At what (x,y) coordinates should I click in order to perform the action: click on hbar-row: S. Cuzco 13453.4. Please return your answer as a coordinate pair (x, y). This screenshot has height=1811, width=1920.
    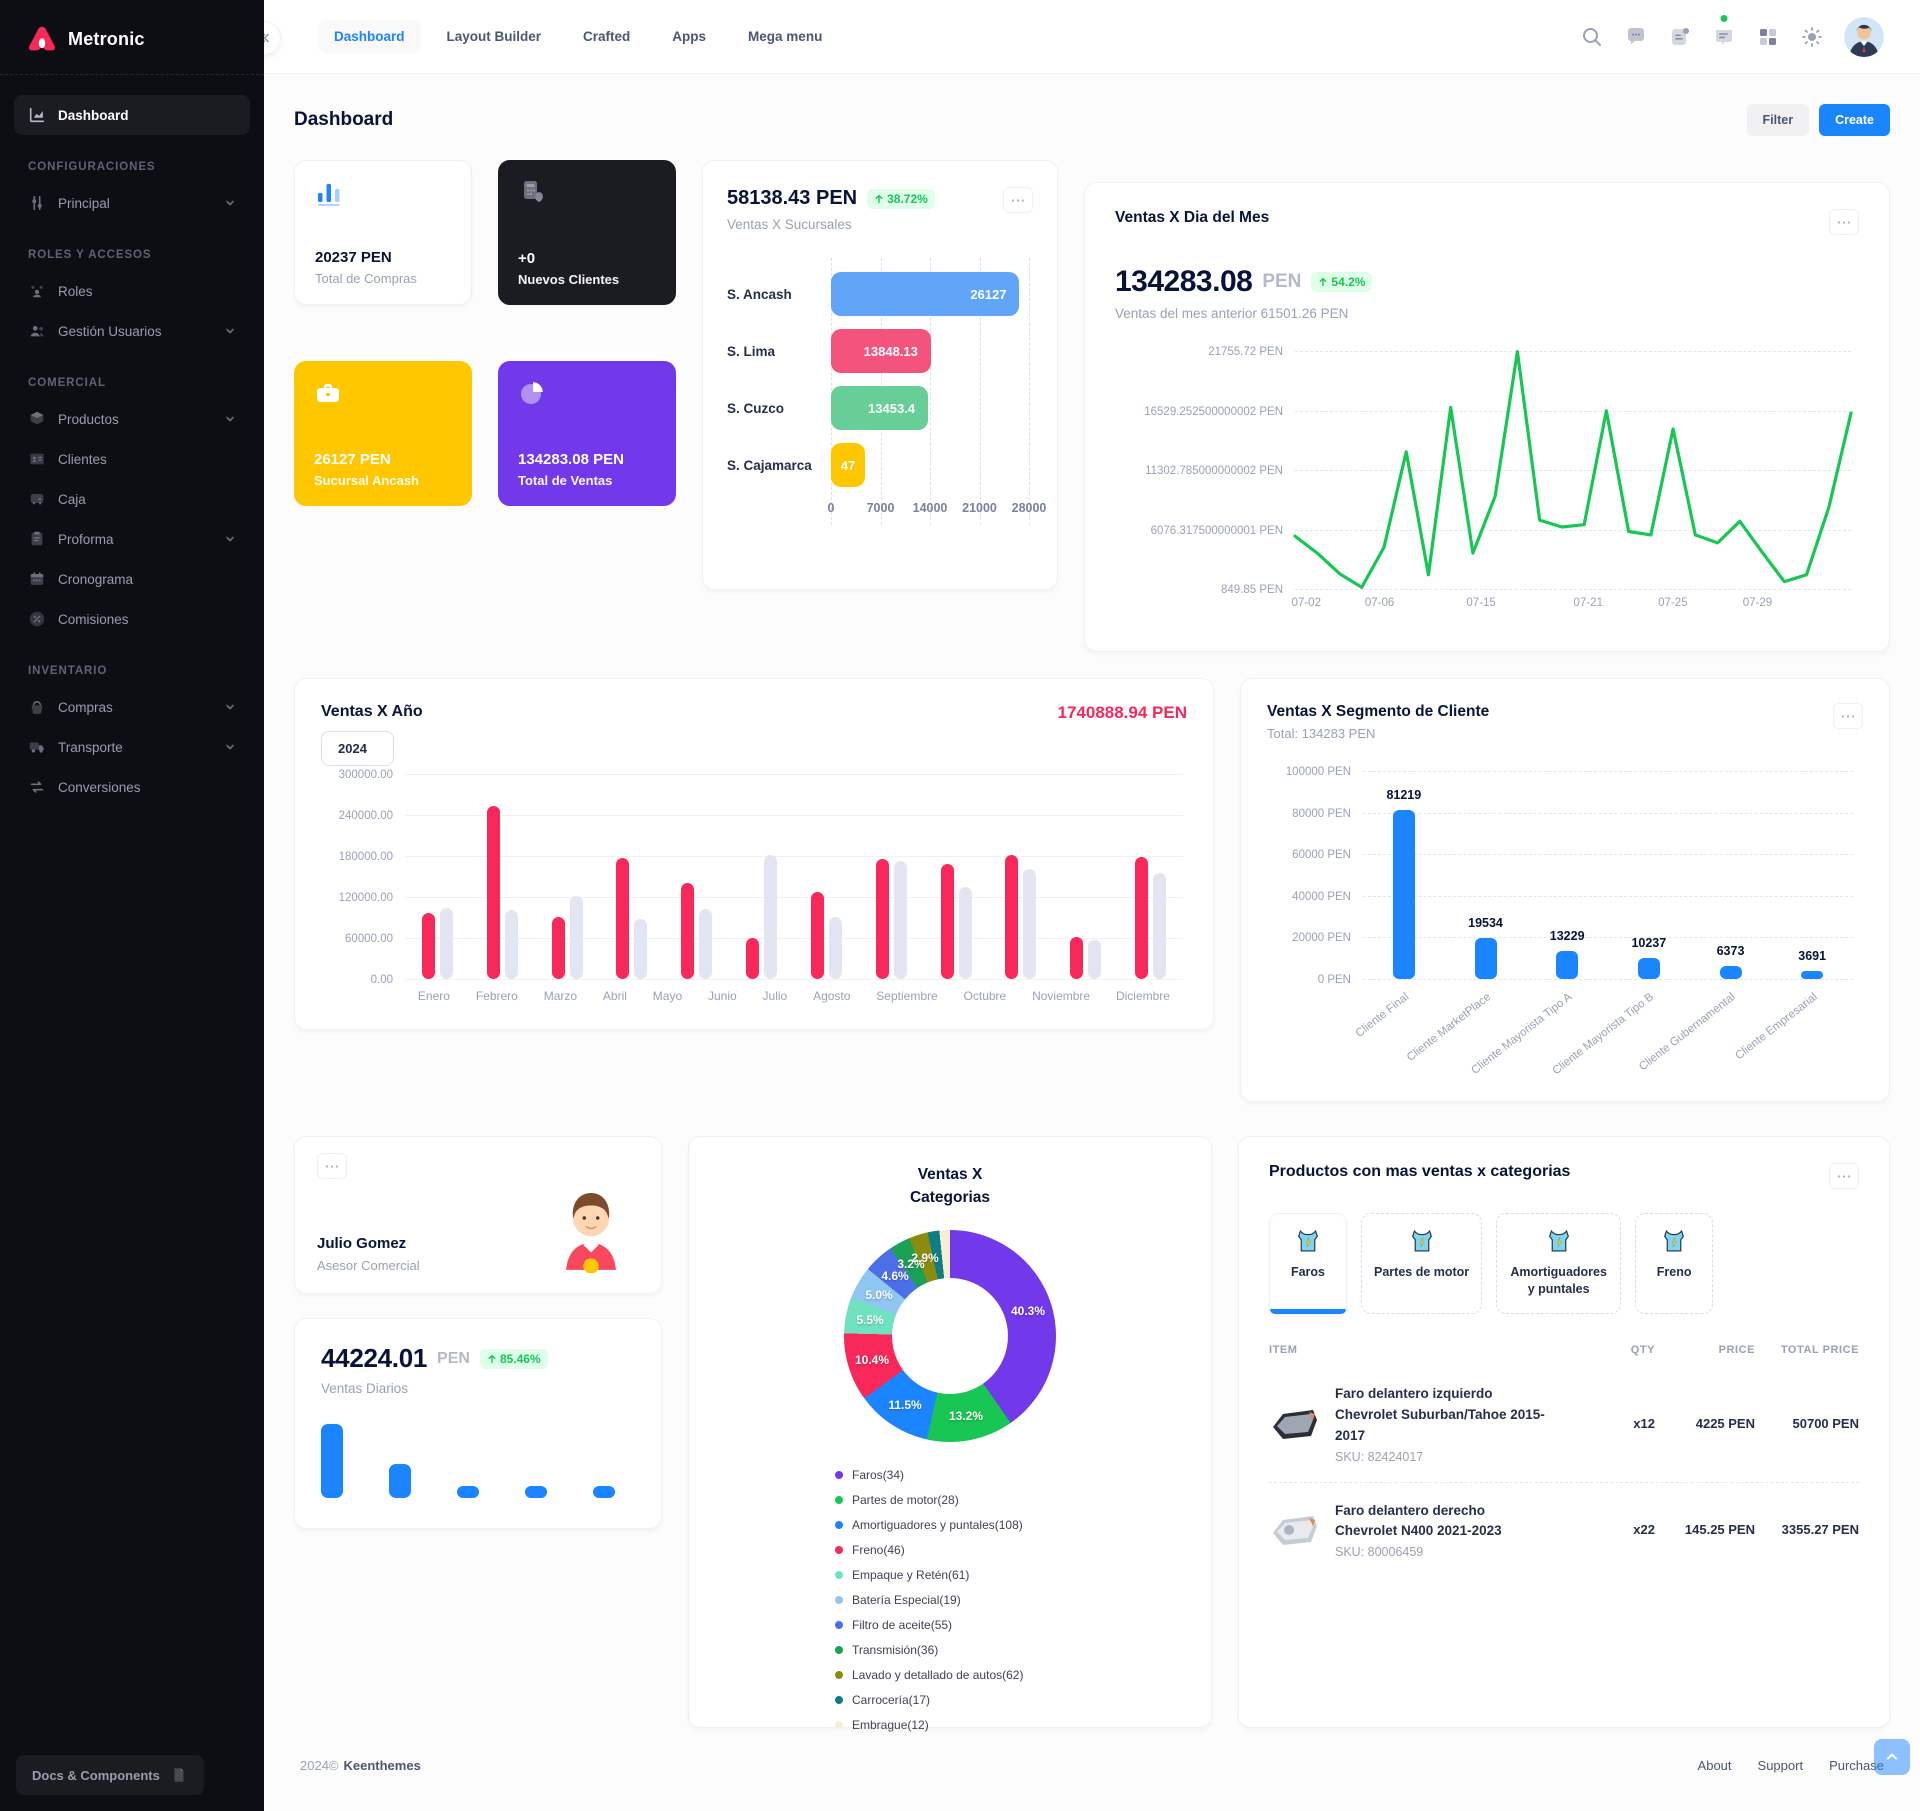
    Looking at the image, I should click on (880, 408).